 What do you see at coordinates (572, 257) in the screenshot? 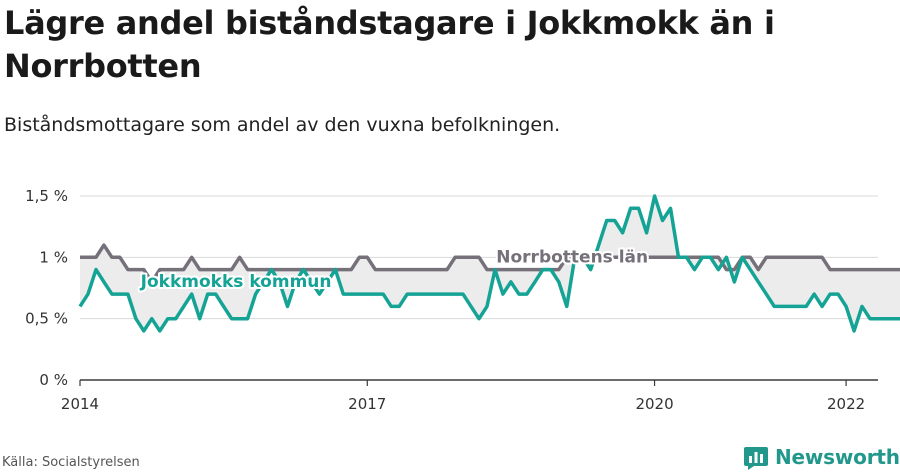
I see `series-label-norrbotten: Norrbottens län` at bounding box center [572, 257].